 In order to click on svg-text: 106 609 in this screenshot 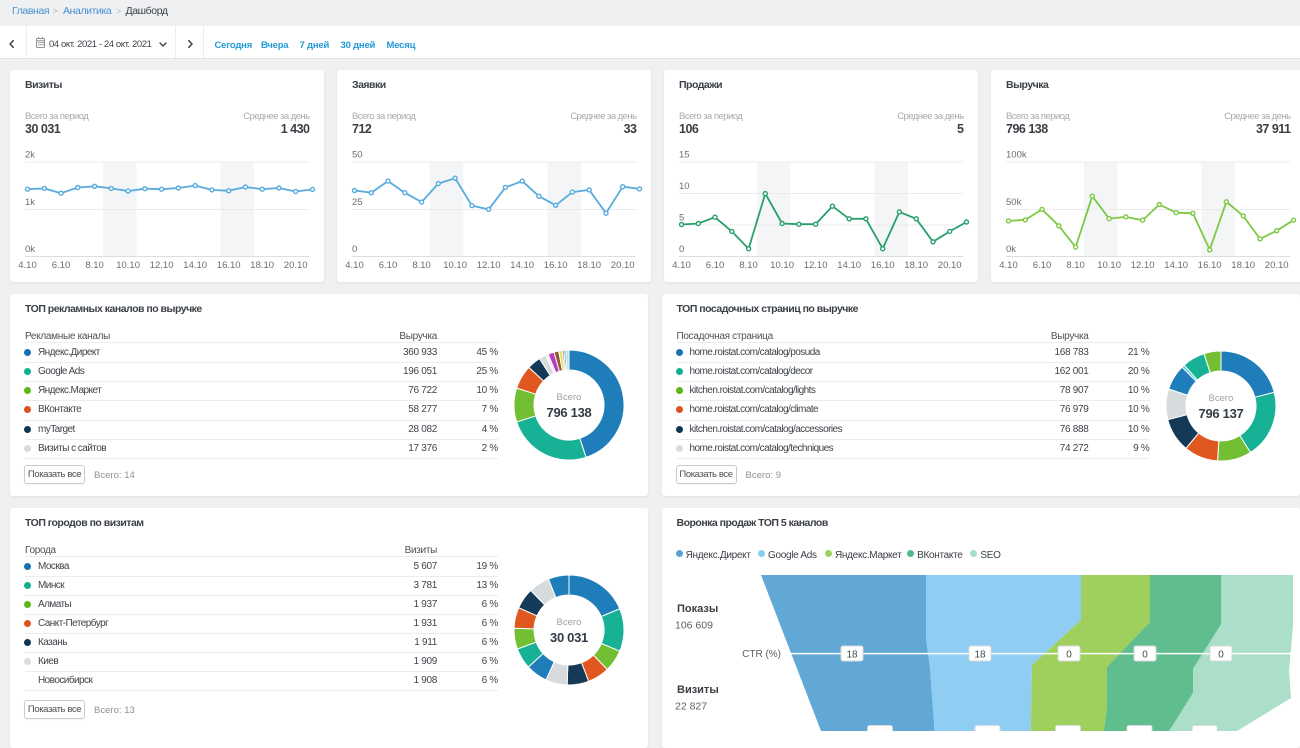, I will do `click(694, 626)`.